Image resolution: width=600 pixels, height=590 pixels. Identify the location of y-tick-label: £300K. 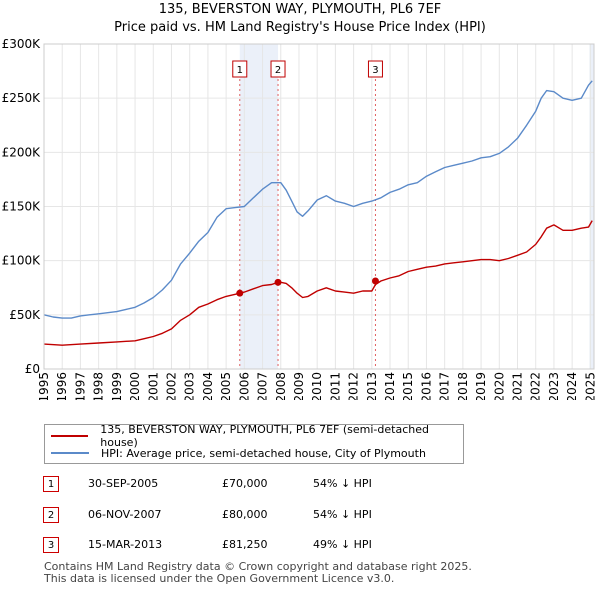
(22, 44).